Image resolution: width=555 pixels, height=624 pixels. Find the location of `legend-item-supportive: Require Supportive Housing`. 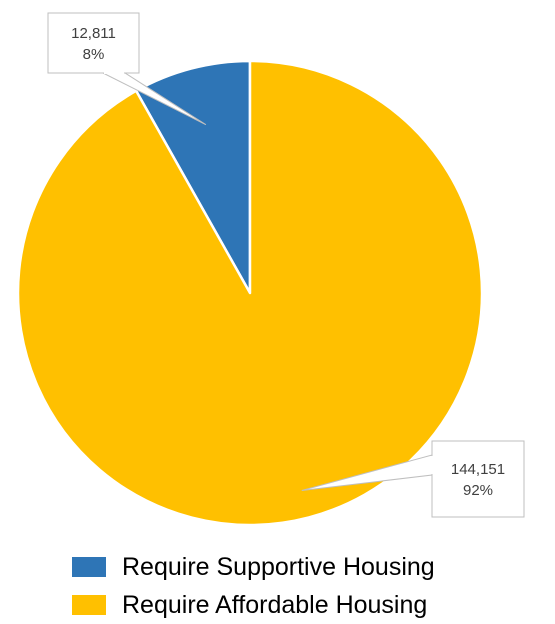

legend-item-supportive: Require Supportive Housing is located at coordinates (253, 567).